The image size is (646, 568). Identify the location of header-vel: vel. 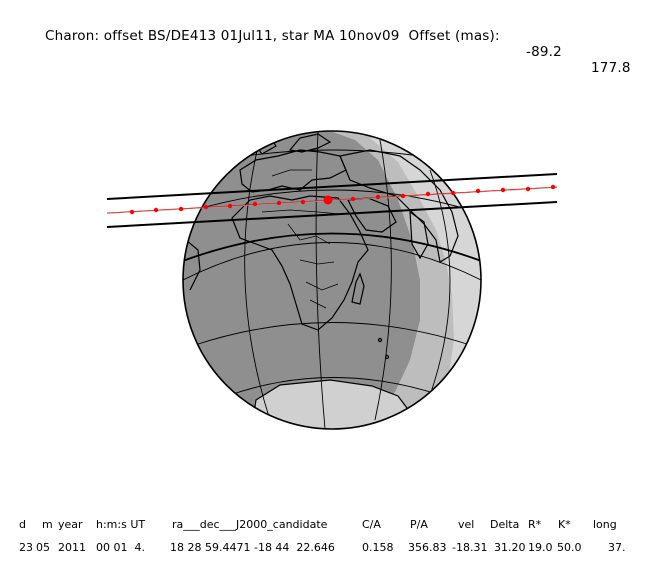
(466, 524).